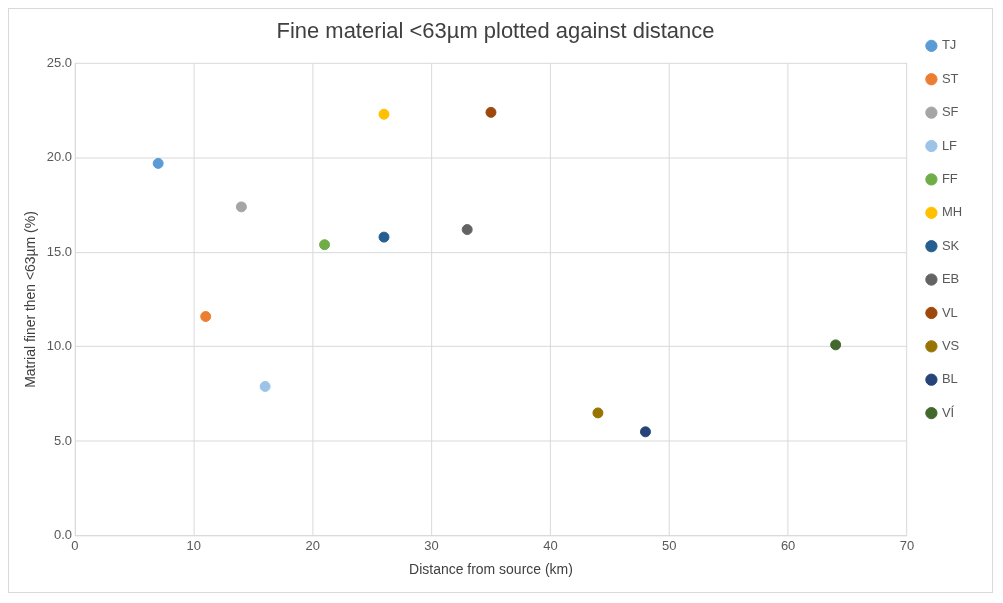 The image size is (1003, 603). I want to click on x-tick-label: 60, so click(788, 546).